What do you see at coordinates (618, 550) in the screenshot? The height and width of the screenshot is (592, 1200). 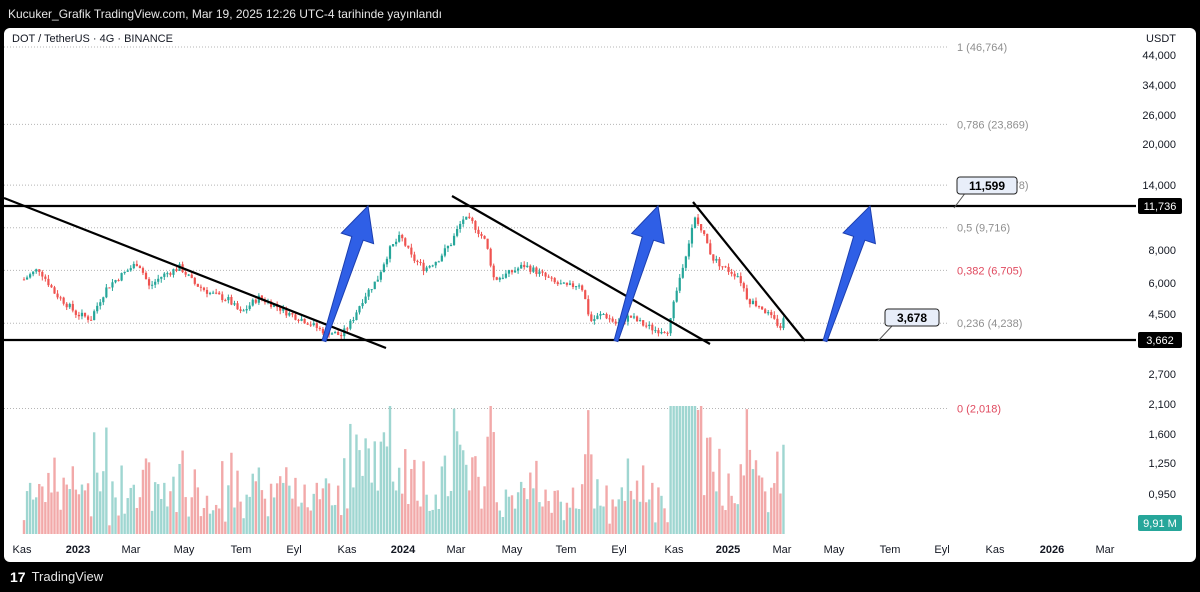 I see `x-tick-label-11: Eyl` at bounding box center [618, 550].